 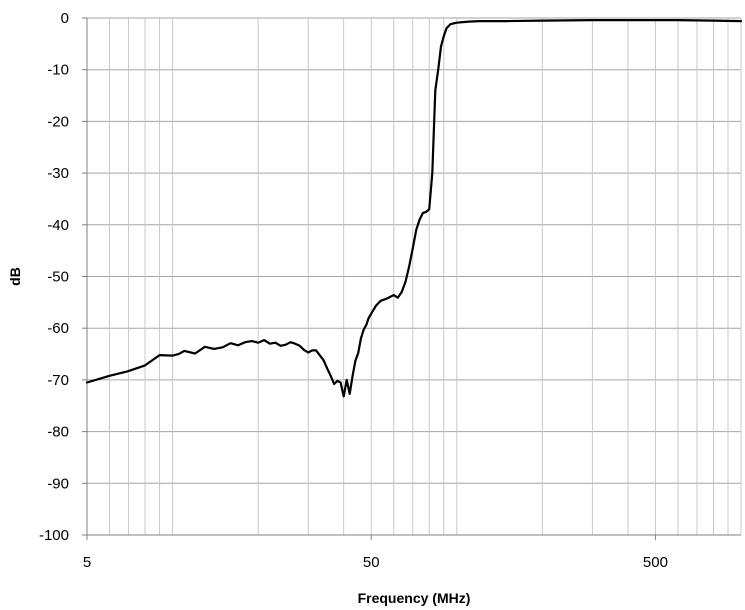 What do you see at coordinates (87, 562) in the screenshot?
I see `x-tick-label: 5` at bounding box center [87, 562].